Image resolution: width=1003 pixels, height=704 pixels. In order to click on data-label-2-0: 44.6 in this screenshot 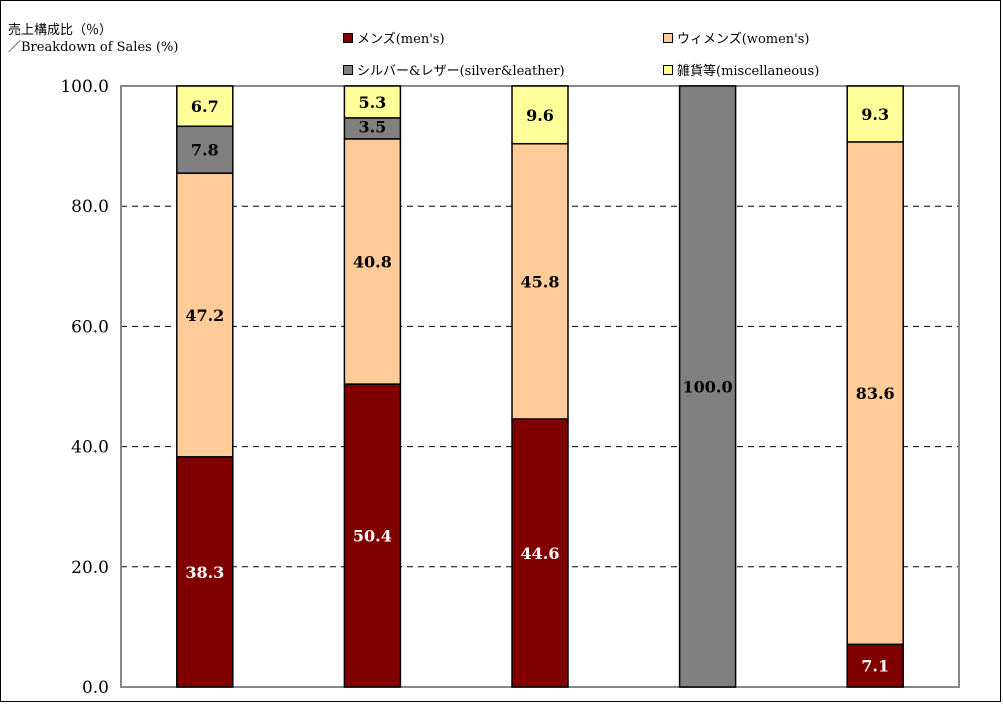, I will do `click(540, 553)`.